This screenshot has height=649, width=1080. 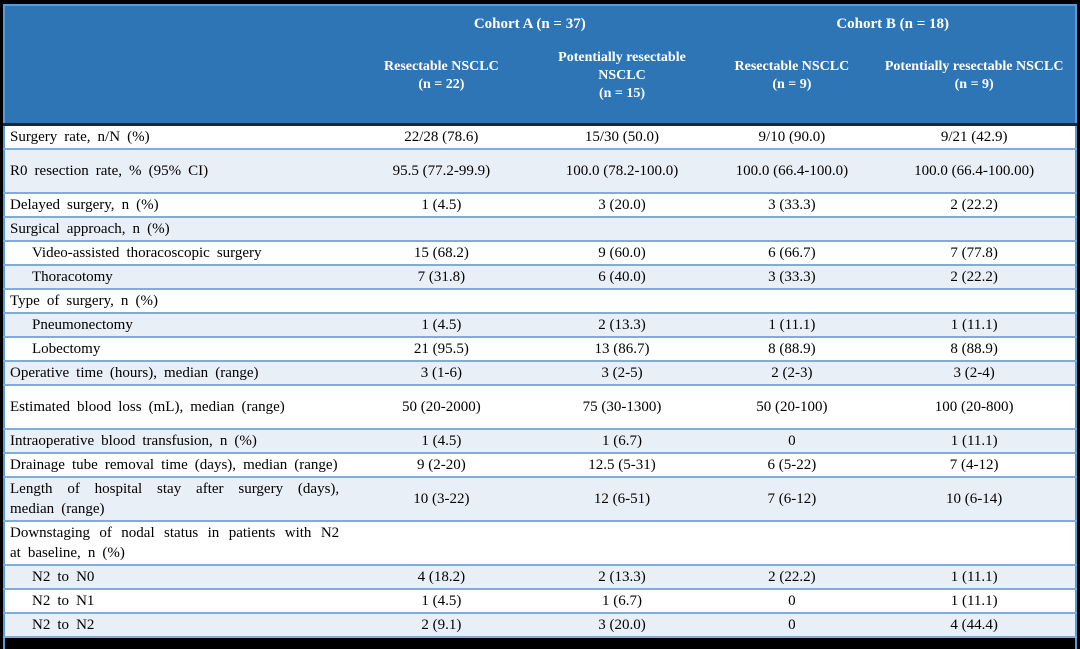 I want to click on cell-value: 9 (2-20), so click(x=441, y=465).